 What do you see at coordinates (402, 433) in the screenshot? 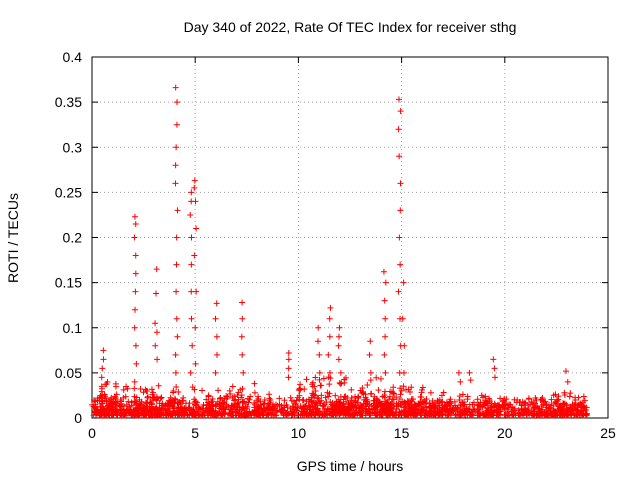
I see `x-tick-label: 15` at bounding box center [402, 433].